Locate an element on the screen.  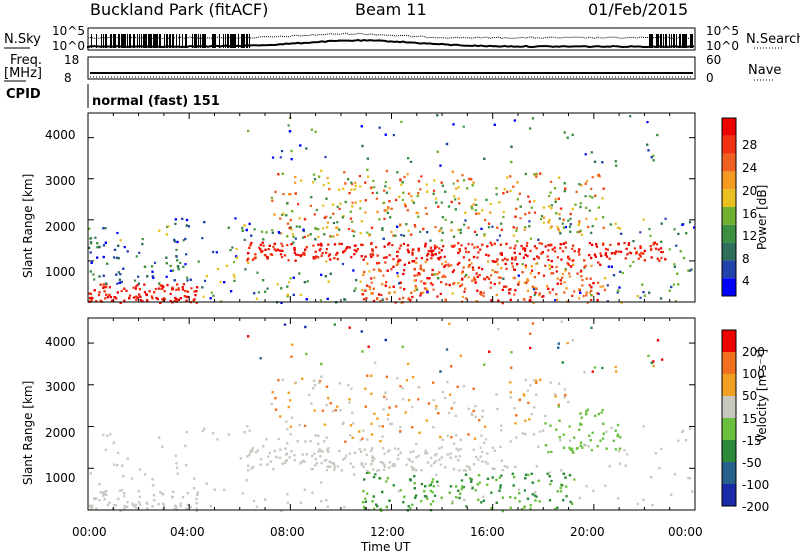
beam-label: Beam 11 is located at coordinates (391, 9).